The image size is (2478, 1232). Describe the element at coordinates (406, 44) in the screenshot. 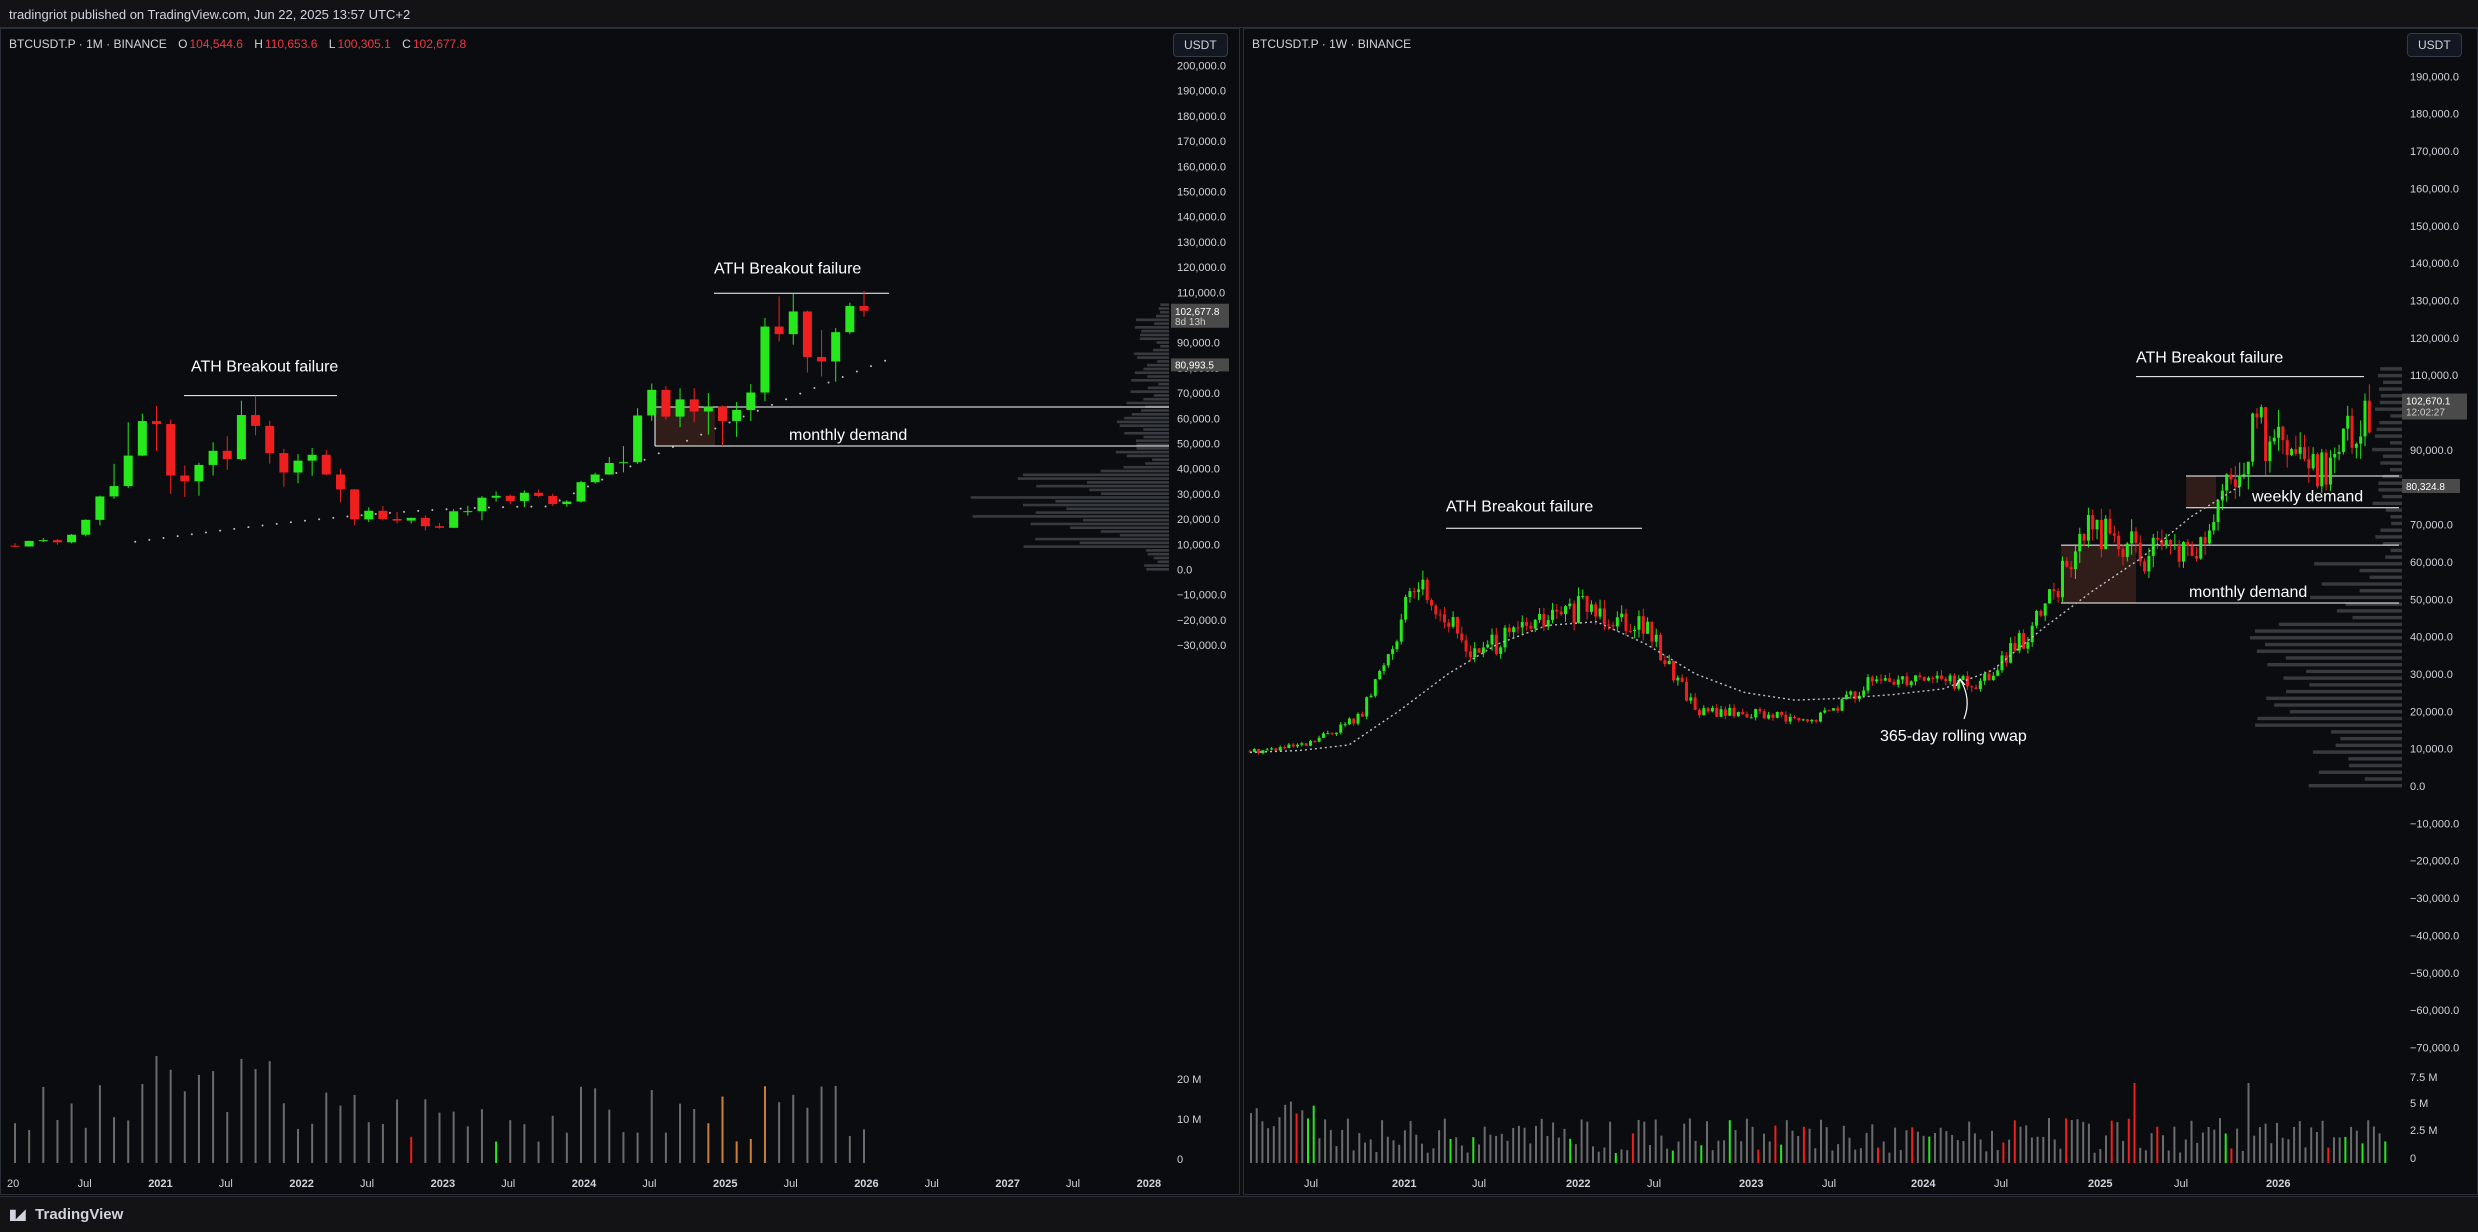

I see `close-label: C` at that location.